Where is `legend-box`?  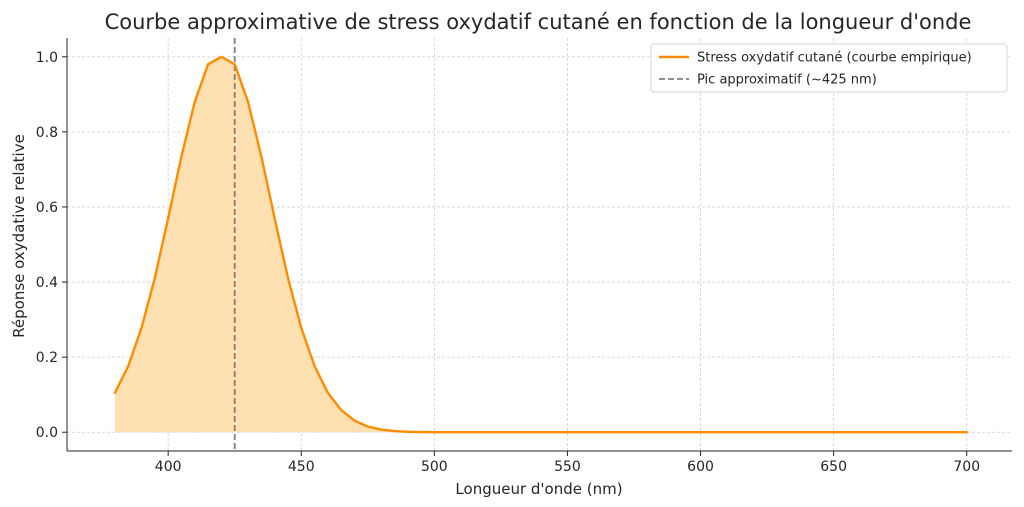
legend-box is located at coordinates (829, 68).